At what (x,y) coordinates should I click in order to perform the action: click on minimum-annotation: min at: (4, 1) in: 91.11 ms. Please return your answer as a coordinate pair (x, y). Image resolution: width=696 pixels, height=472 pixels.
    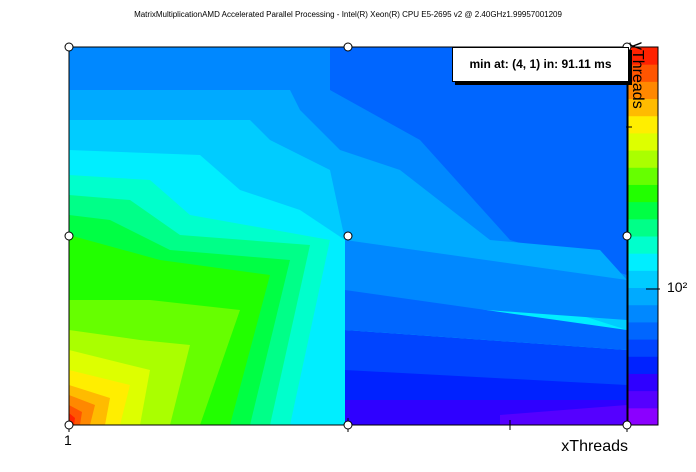
    Looking at the image, I should click on (540, 64).